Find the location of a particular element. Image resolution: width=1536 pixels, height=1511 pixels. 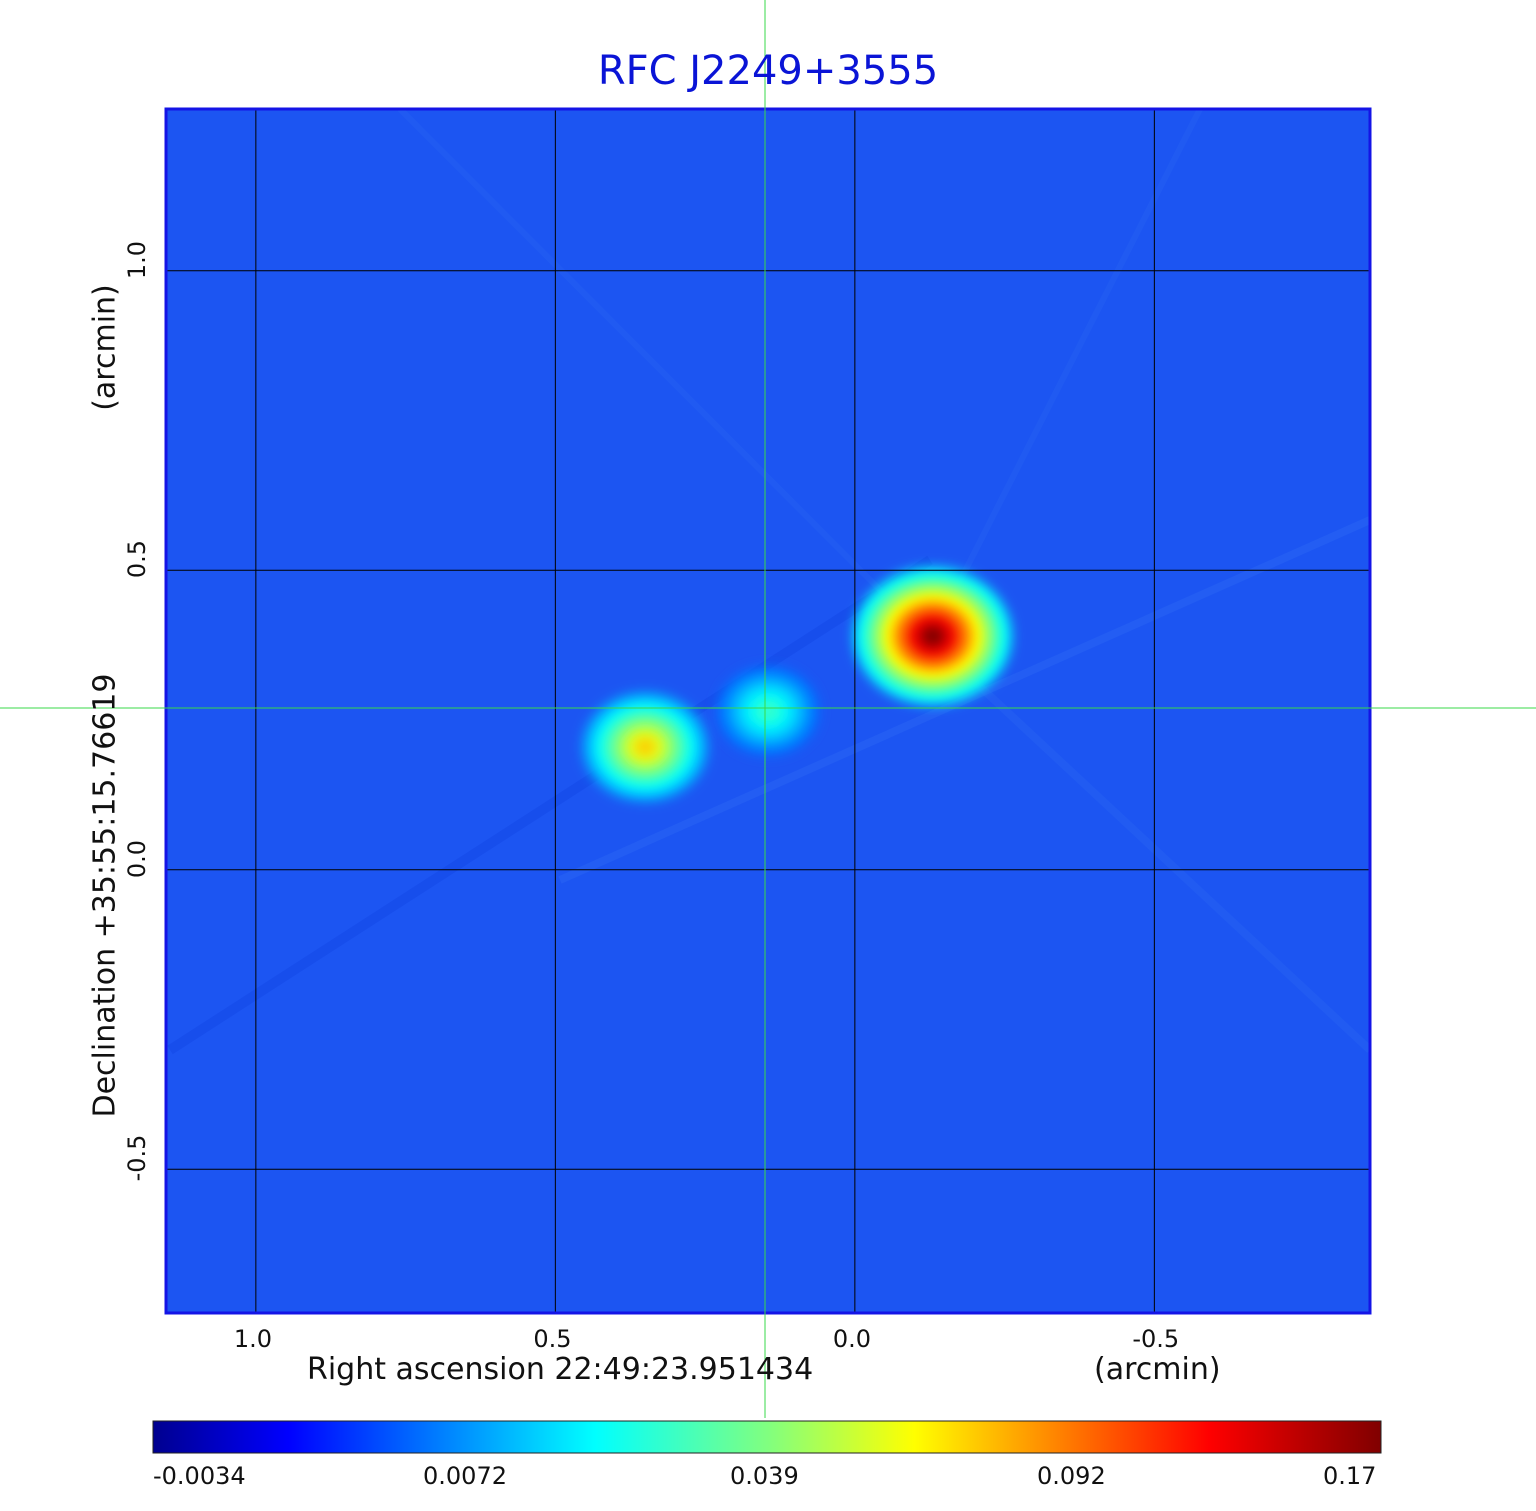

y-tick-label: 0.5 is located at coordinates (137, 559).